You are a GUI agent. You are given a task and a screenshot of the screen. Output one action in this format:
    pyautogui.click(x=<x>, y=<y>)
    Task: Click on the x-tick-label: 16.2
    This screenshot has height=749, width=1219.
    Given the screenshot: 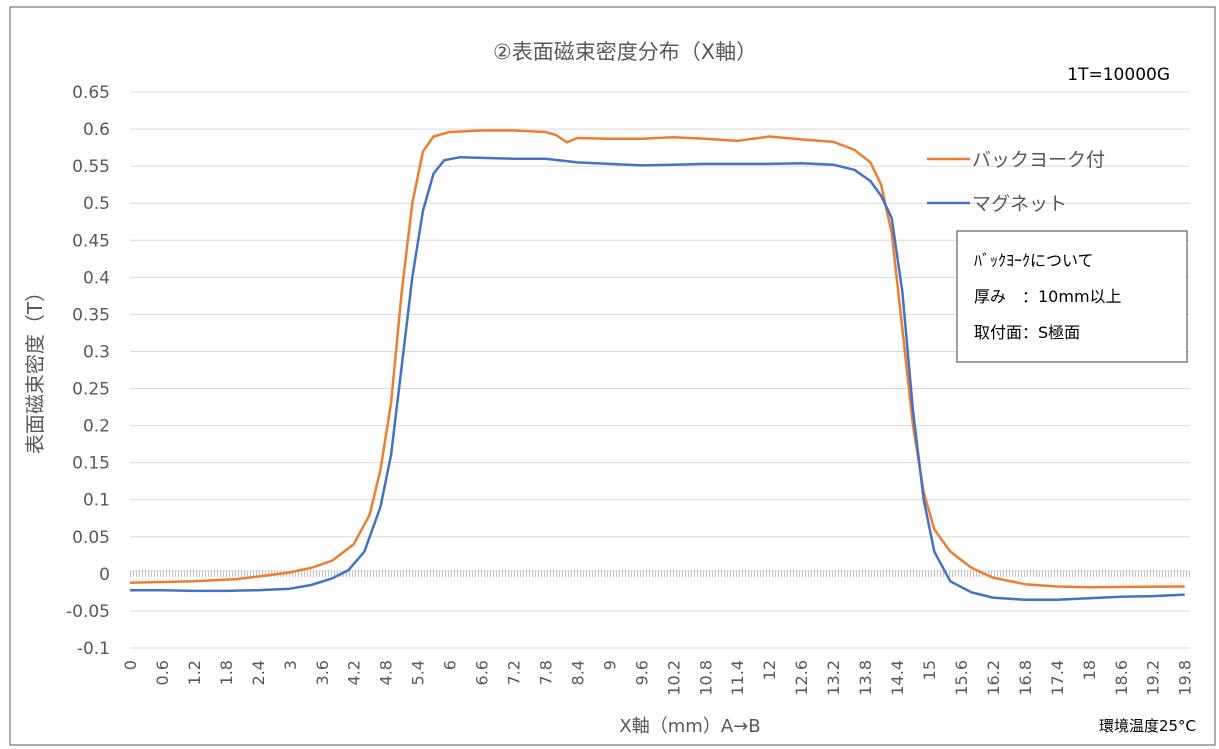 What is the action you would take?
    pyautogui.click(x=993, y=678)
    